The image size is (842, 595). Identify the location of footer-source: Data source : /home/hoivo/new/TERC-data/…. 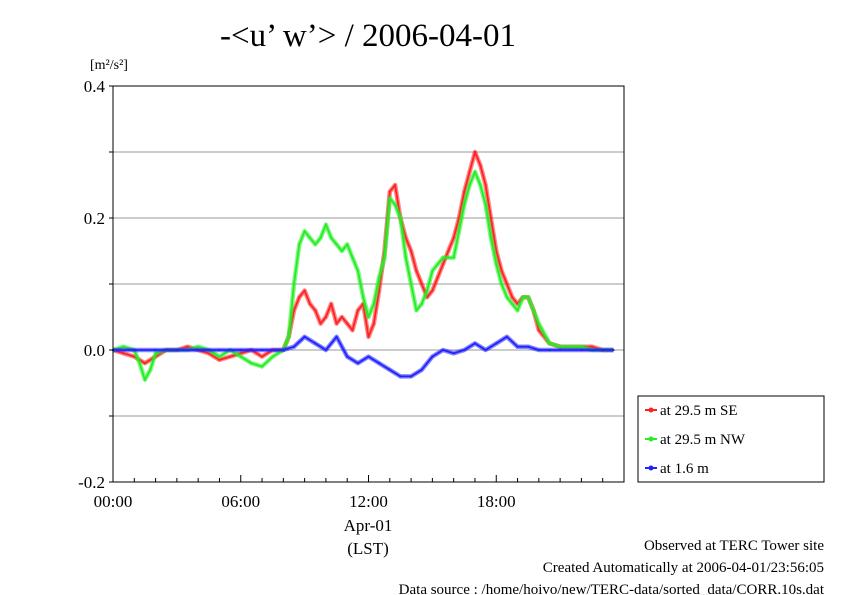
(612, 588).